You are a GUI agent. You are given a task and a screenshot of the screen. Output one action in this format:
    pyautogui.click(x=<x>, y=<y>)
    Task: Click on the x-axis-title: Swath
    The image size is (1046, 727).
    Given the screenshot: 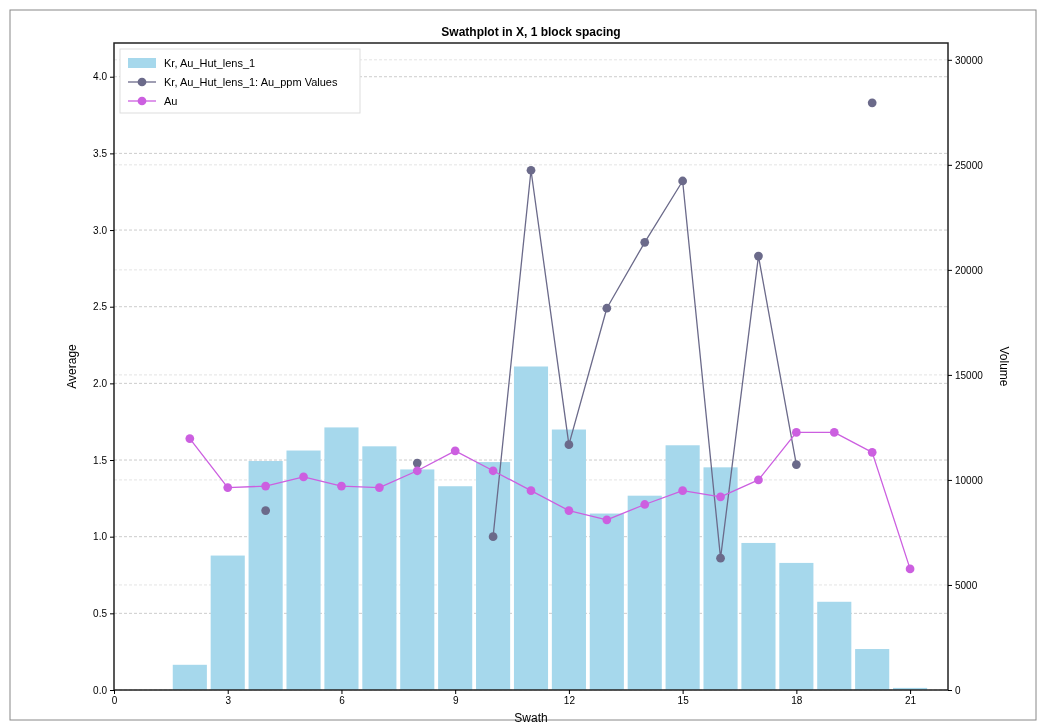 What is the action you would take?
    pyautogui.click(x=531, y=718)
    